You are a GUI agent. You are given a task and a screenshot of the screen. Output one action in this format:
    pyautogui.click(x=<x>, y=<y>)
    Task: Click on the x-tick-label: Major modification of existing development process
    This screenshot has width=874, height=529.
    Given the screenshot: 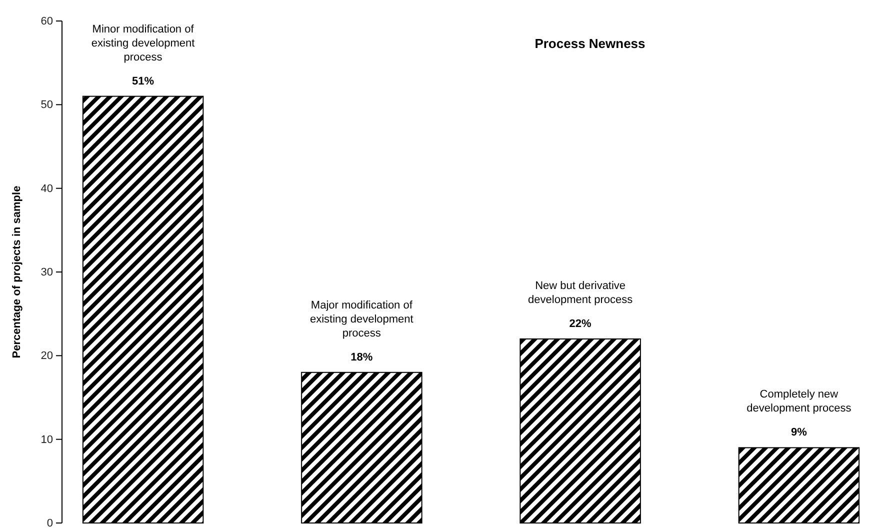 What is the action you would take?
    pyautogui.click(x=362, y=319)
    